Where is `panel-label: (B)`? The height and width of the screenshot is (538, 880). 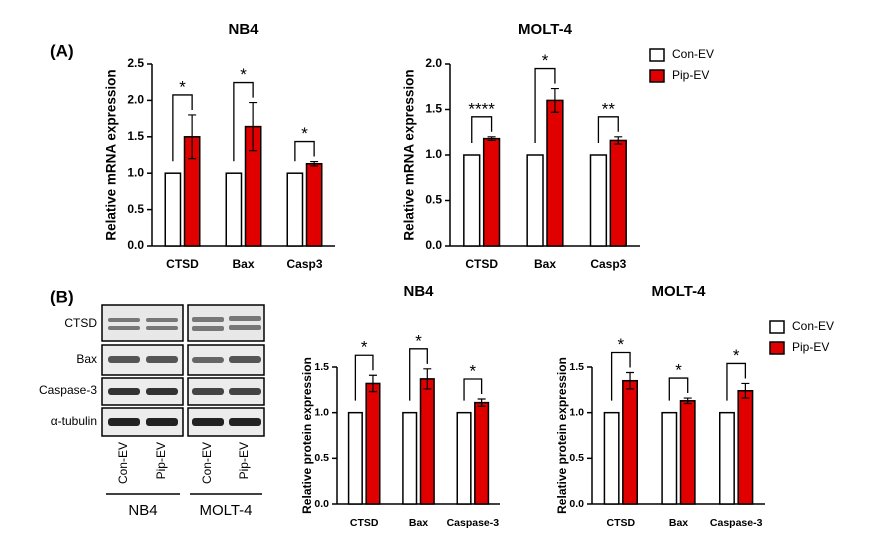 panel-label: (B) is located at coordinates (62, 296).